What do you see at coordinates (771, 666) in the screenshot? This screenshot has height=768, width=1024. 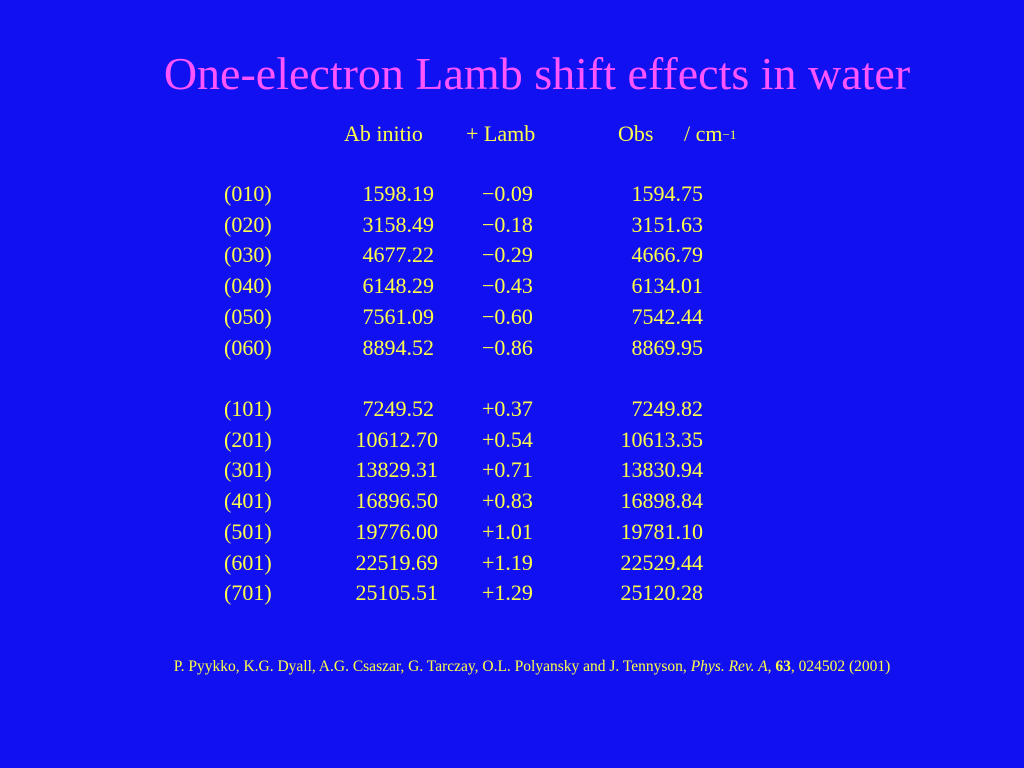 I see `citation-sep: ,` at bounding box center [771, 666].